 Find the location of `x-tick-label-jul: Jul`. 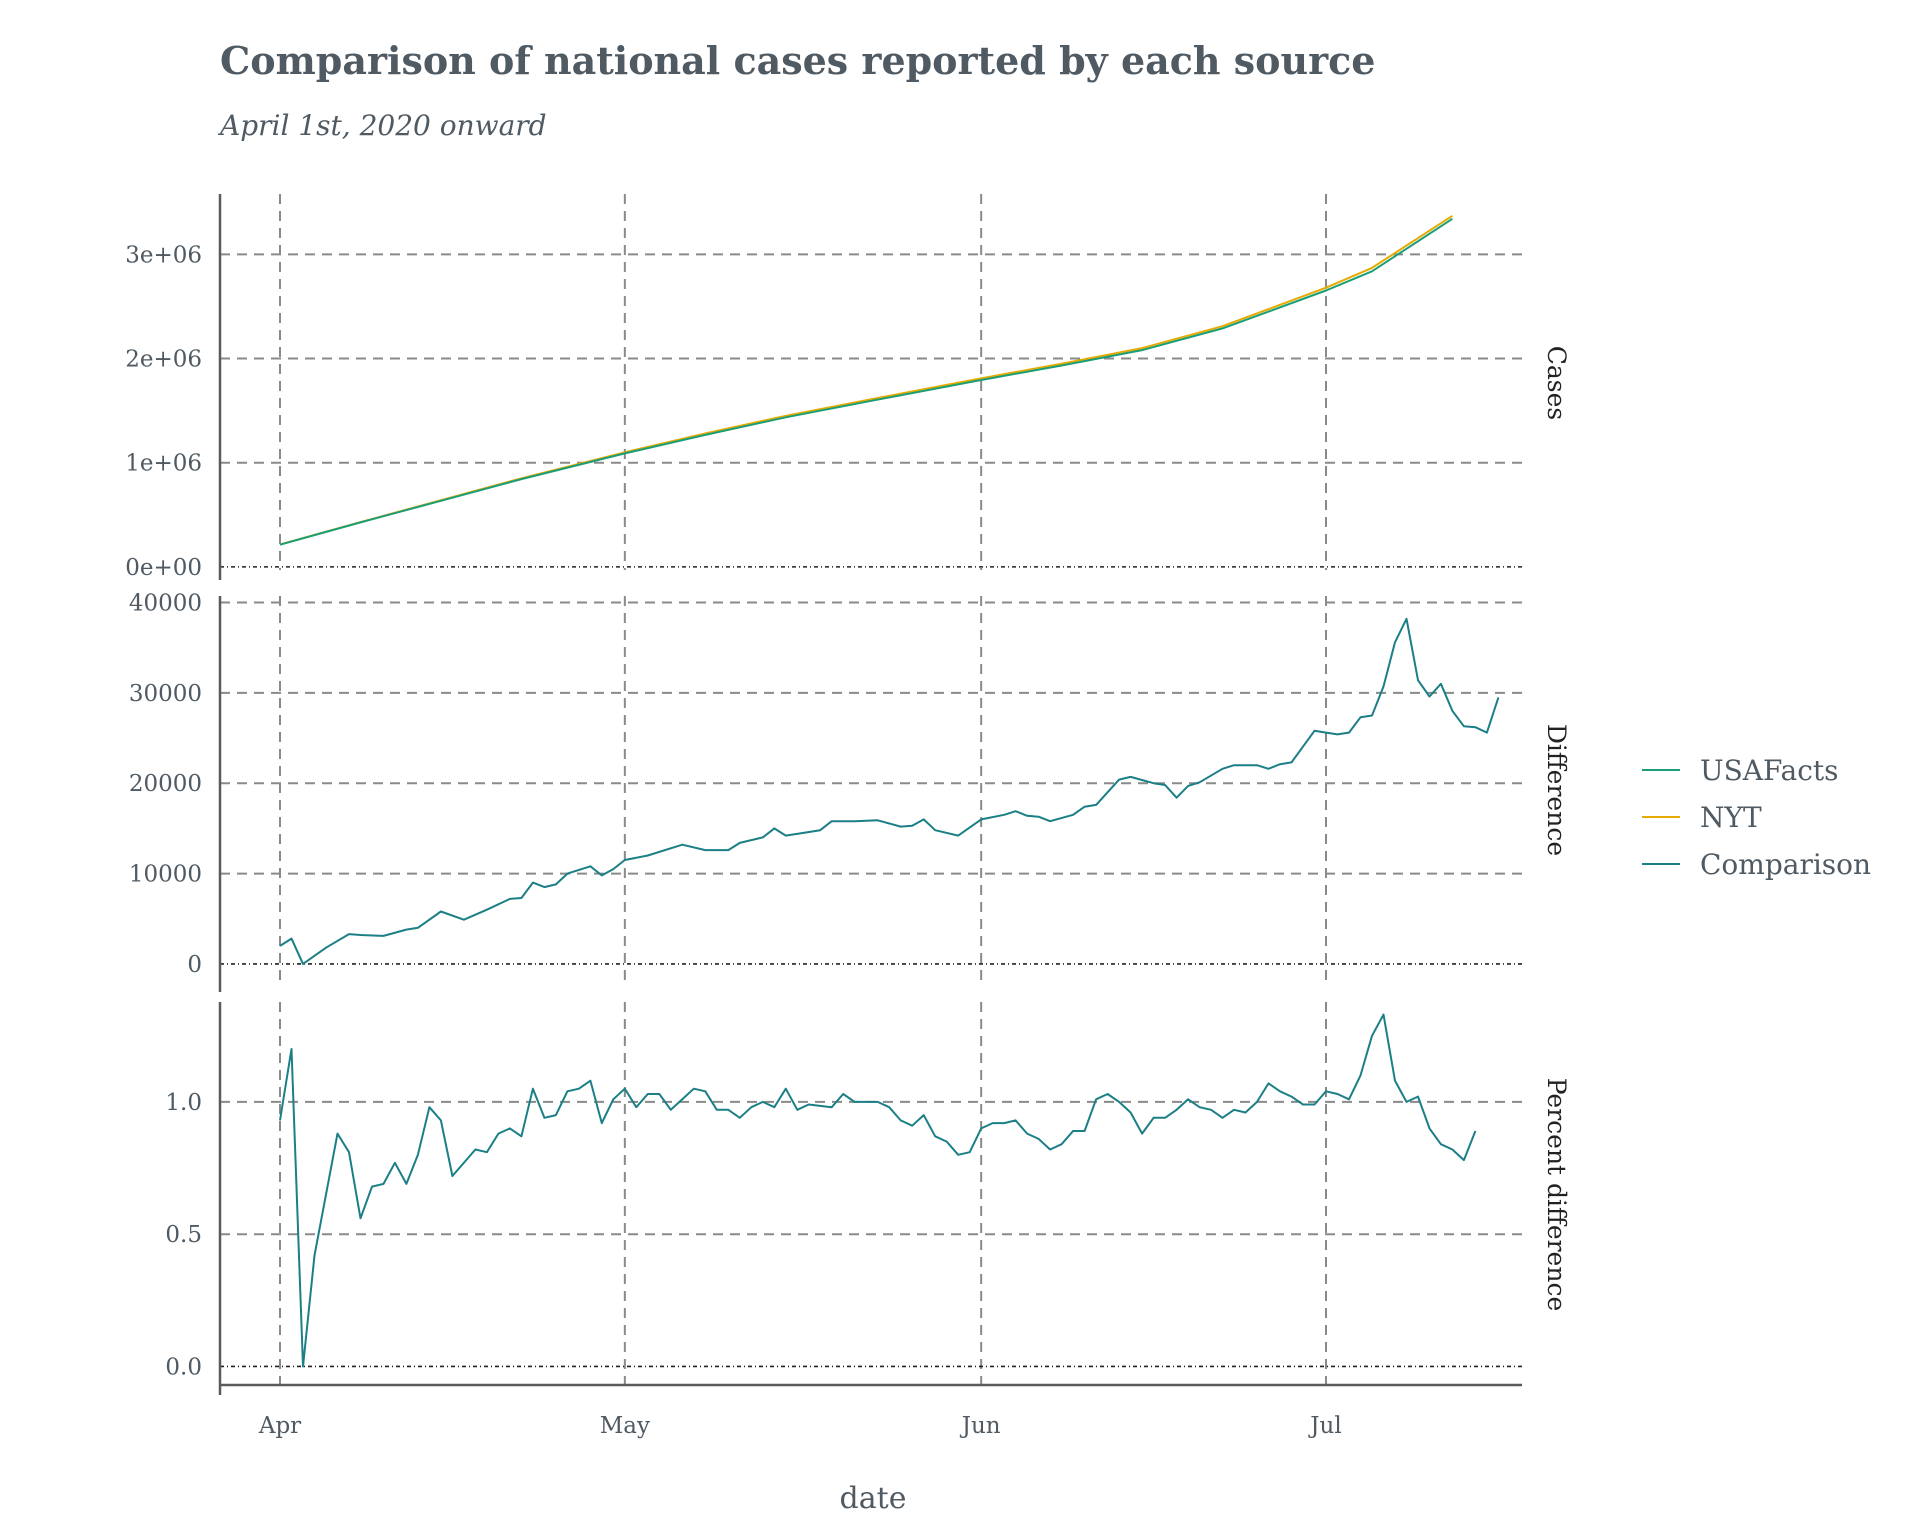

x-tick-label-jul: Jul is located at coordinates (1324, 1426).